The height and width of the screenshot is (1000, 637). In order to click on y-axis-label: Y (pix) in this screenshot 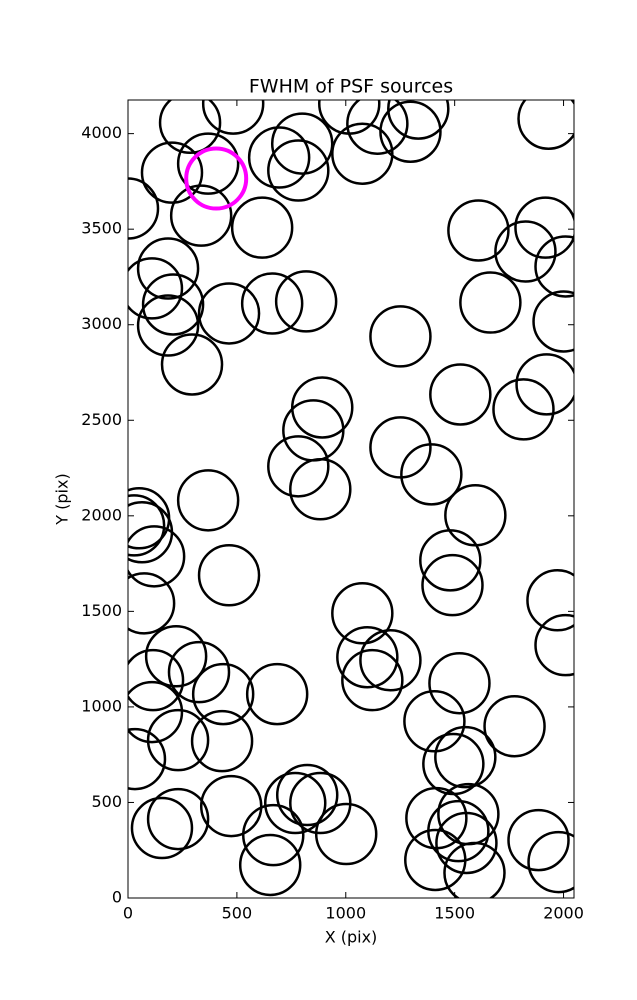, I will do `click(62, 499)`.